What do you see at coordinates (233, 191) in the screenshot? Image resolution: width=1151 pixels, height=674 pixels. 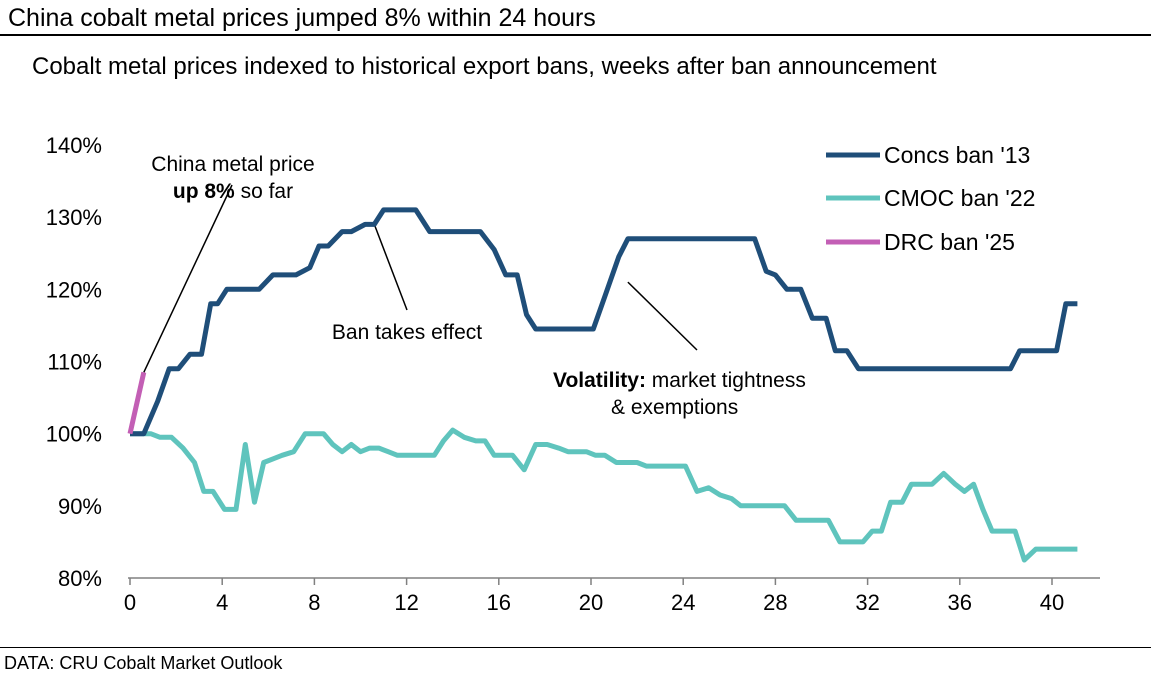 I see `annotation-1-line-2: up 8% so far` at bounding box center [233, 191].